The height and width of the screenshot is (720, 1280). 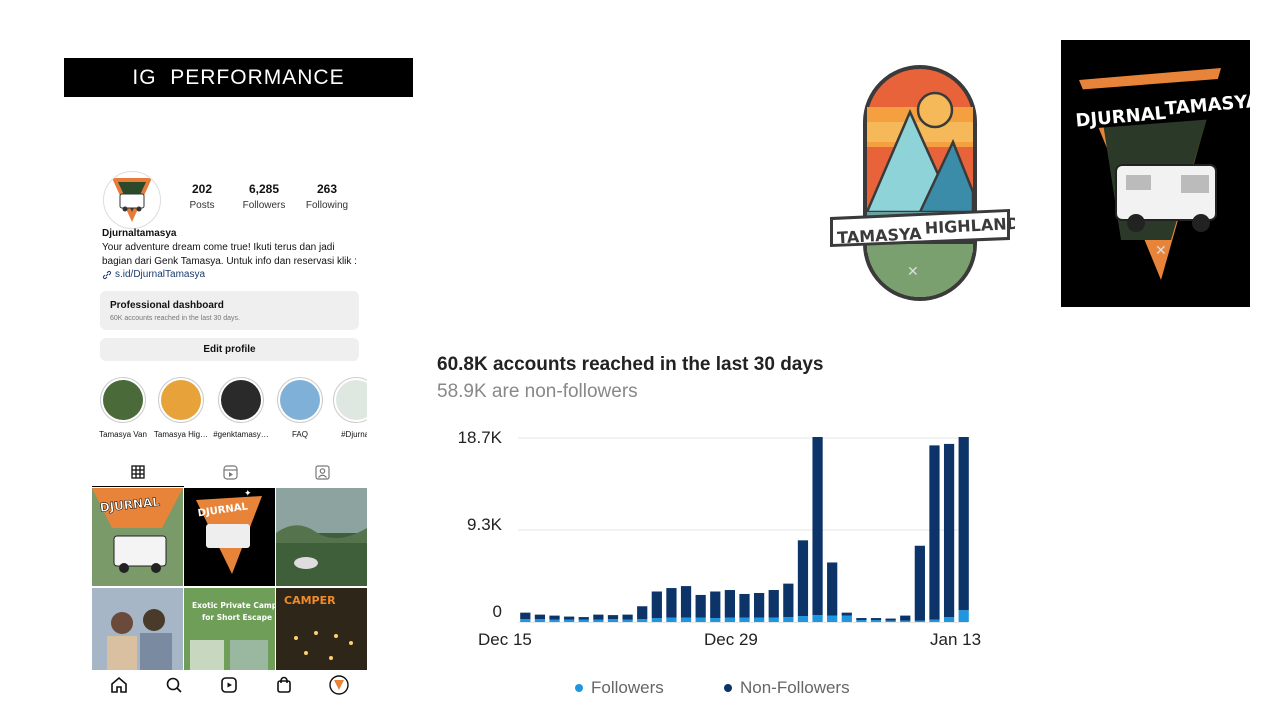 What do you see at coordinates (347, 408) in the screenshot?
I see `highlight-djurnal: #Djurnal` at bounding box center [347, 408].